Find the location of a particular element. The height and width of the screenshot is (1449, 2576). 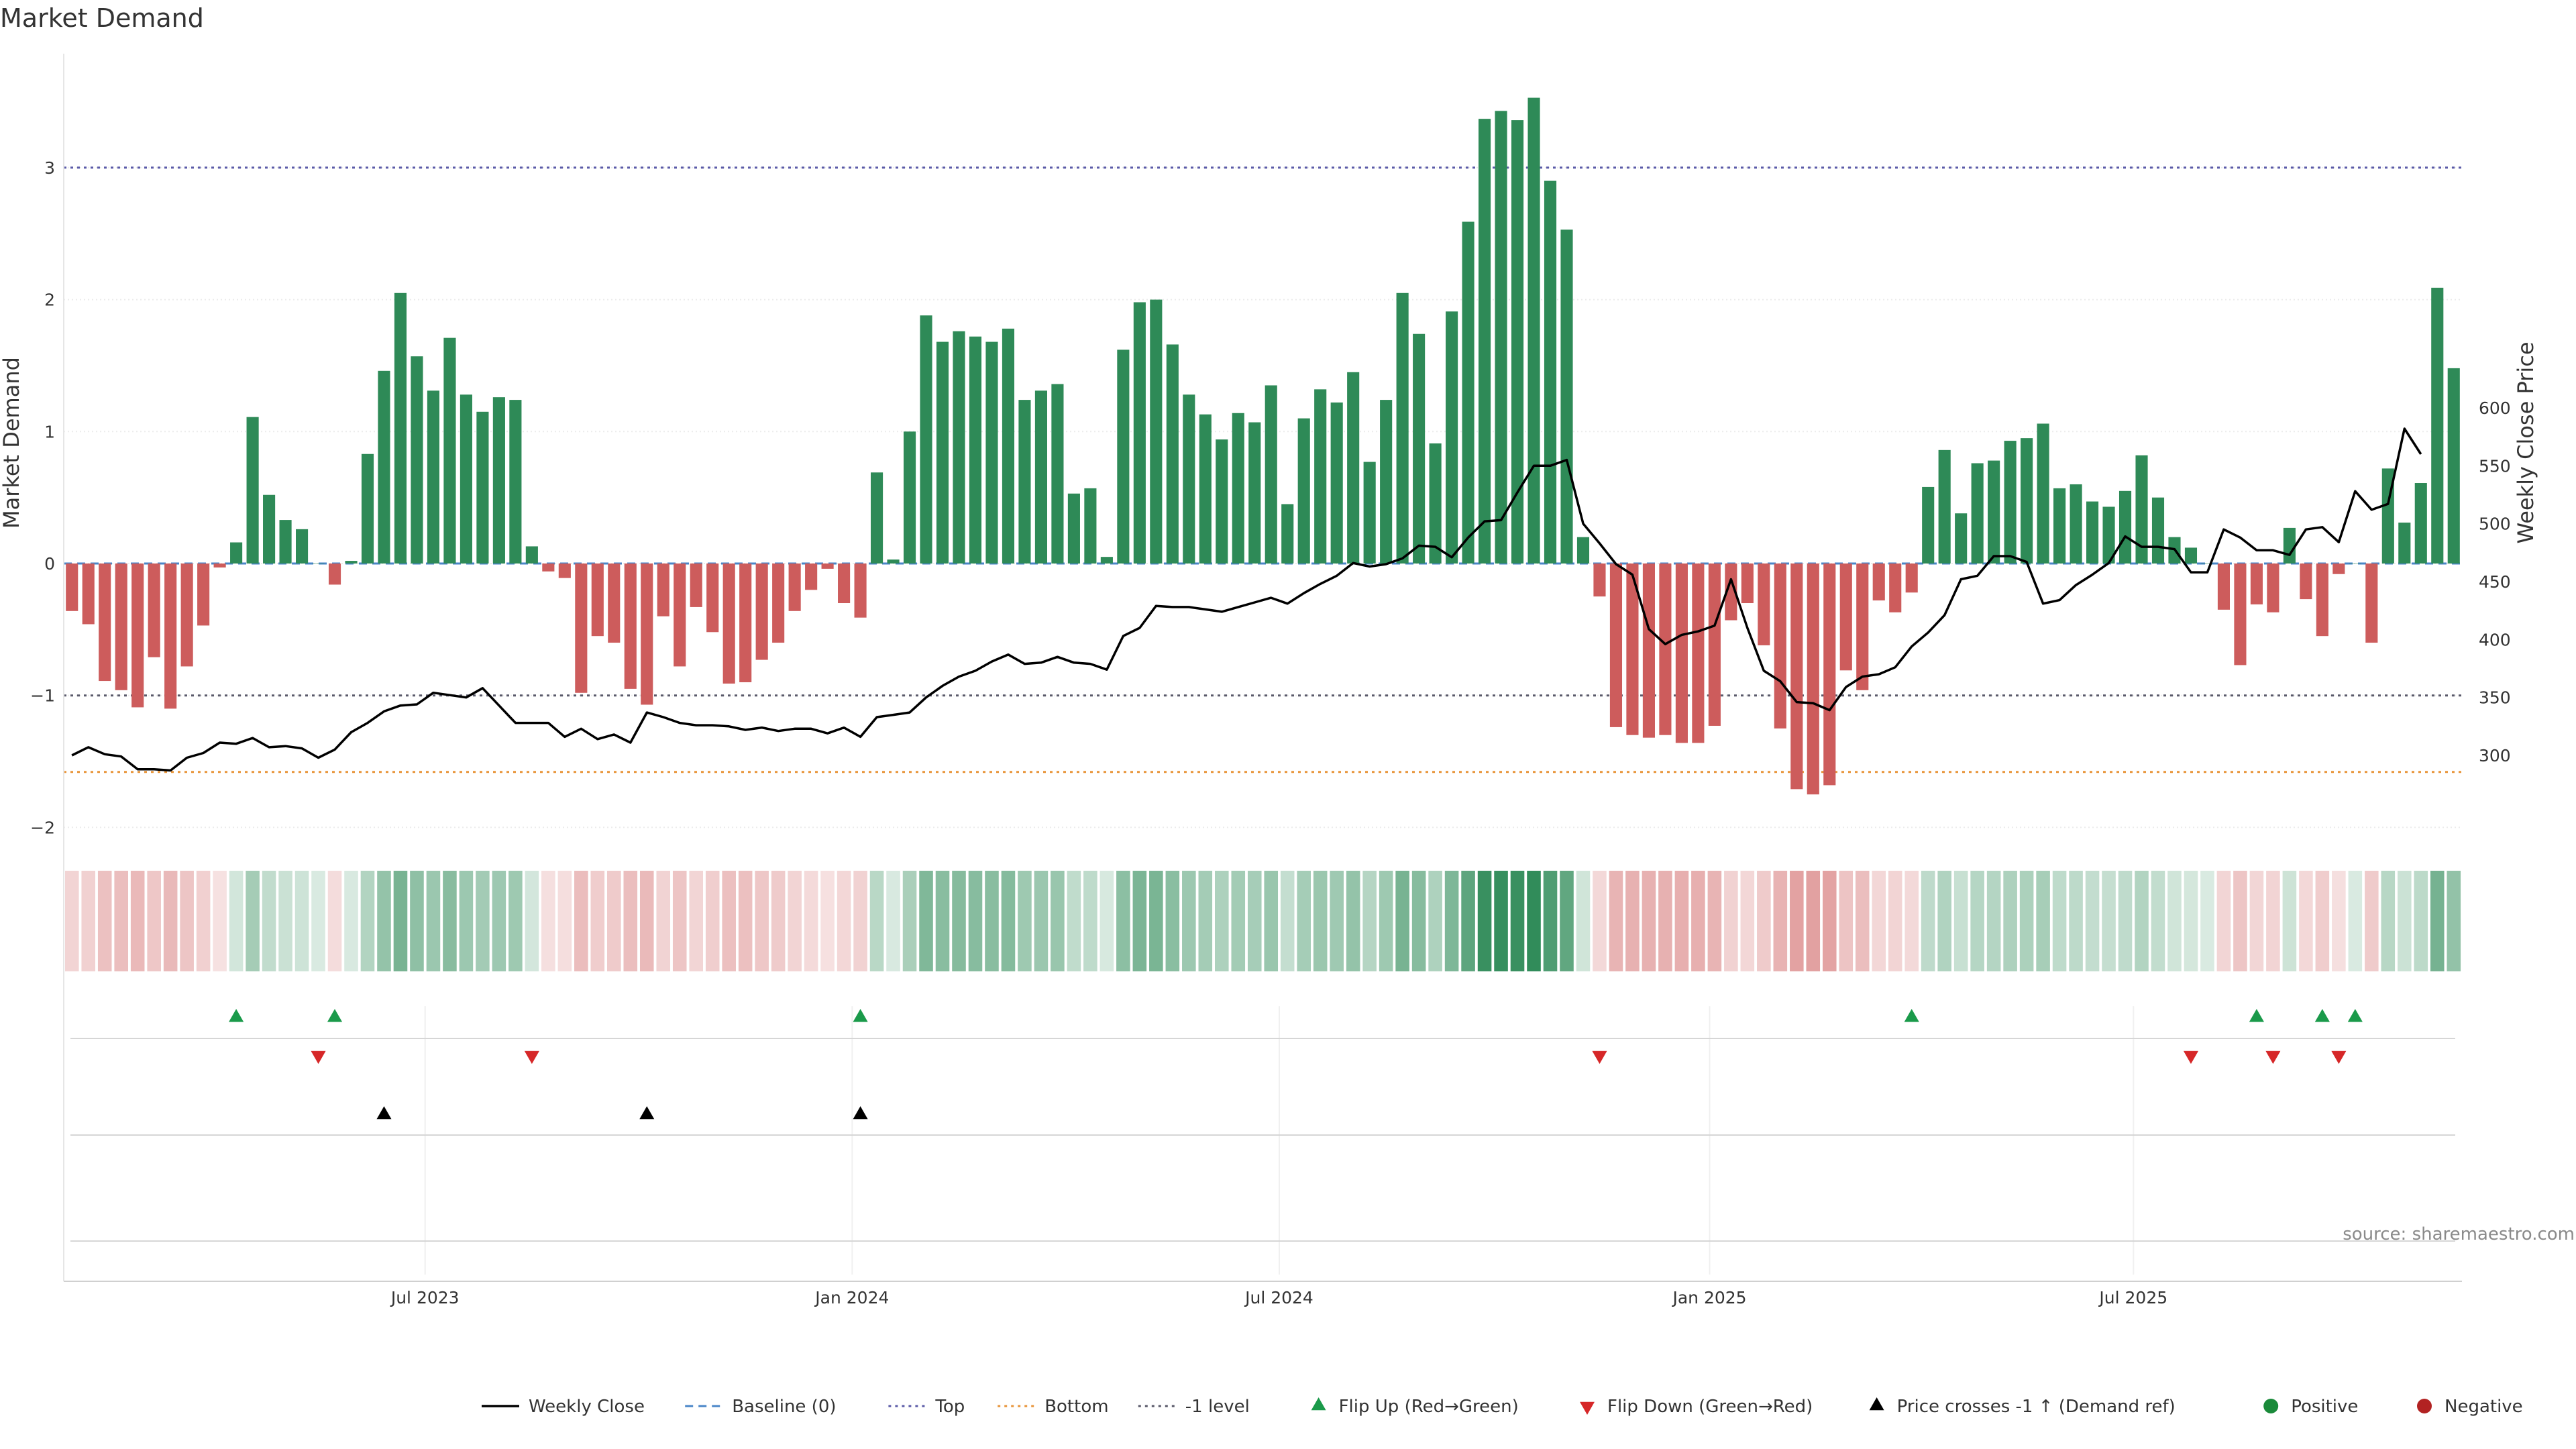

legend-label: Price crosses -1 ↑ (Demand ref) is located at coordinates (2036, 1407).